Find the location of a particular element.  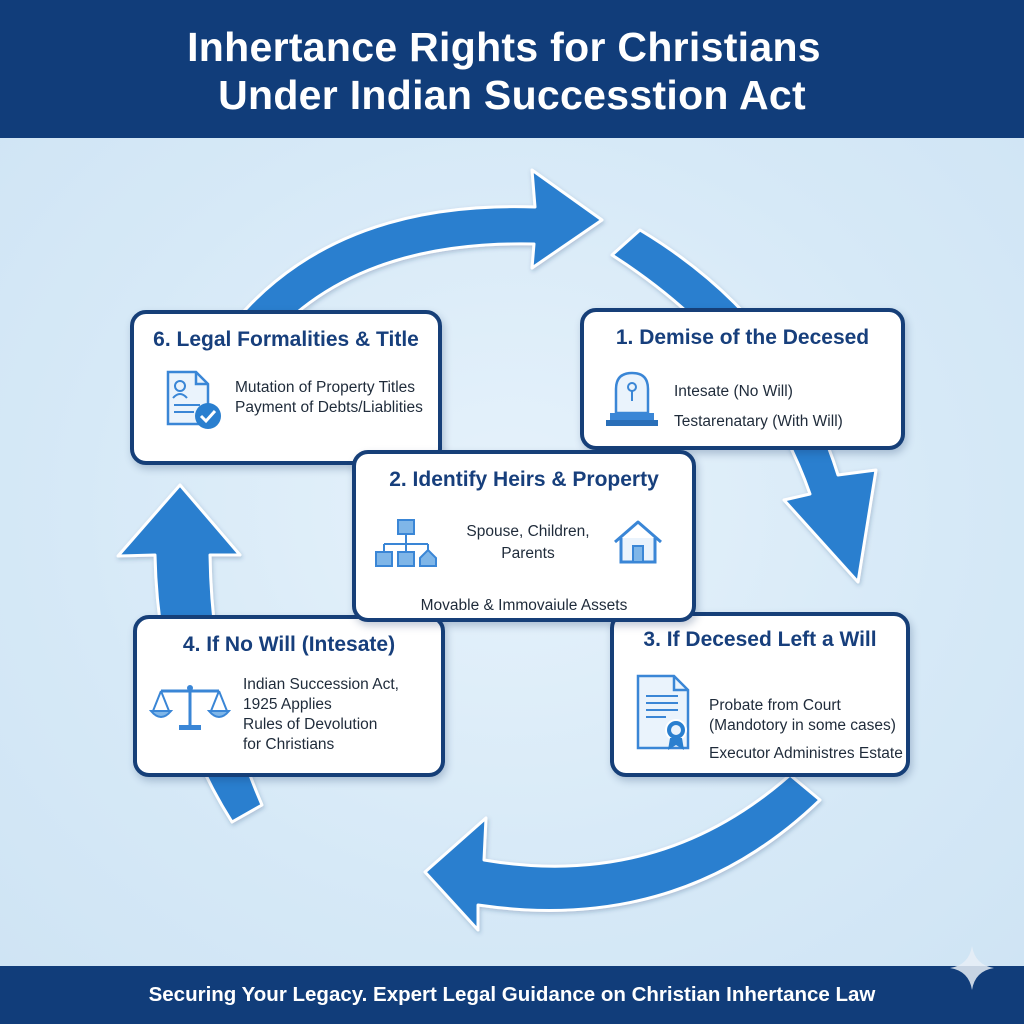

step4-title: 4. If No Will (Intesate) is located at coordinates (289, 644).